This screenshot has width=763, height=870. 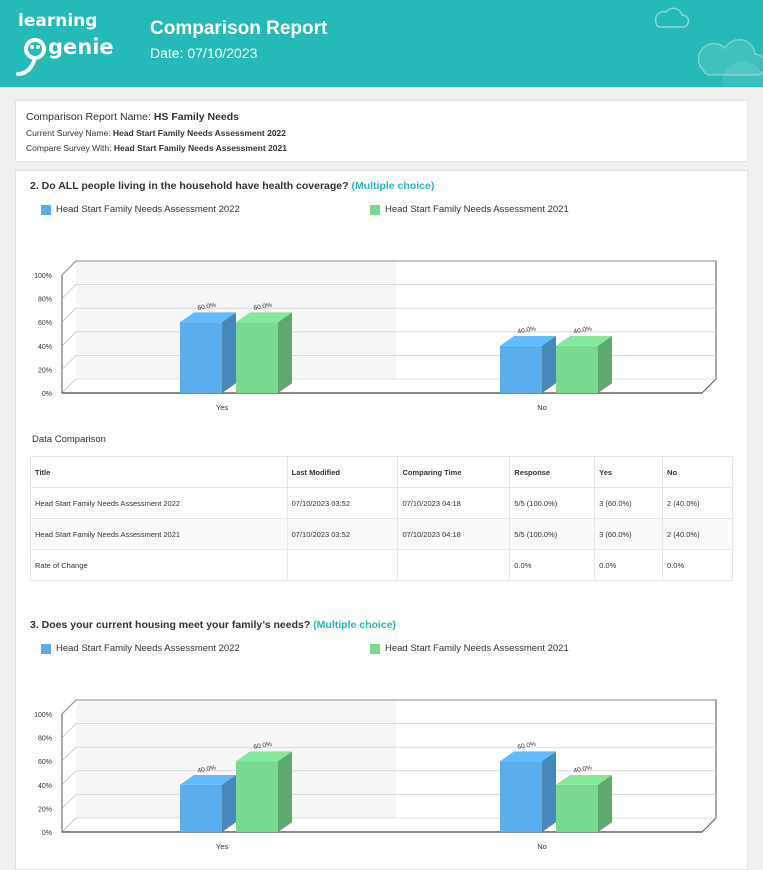 What do you see at coordinates (133, 117) in the screenshot?
I see `report-name-line: Comparison Report Name: HS Family Needs` at bounding box center [133, 117].